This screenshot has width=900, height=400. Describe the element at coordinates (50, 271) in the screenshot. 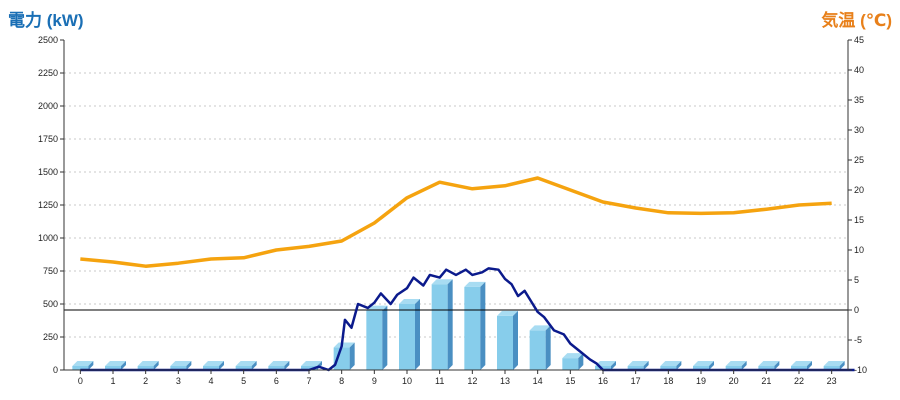

I see `left-tick-label: 750` at that location.